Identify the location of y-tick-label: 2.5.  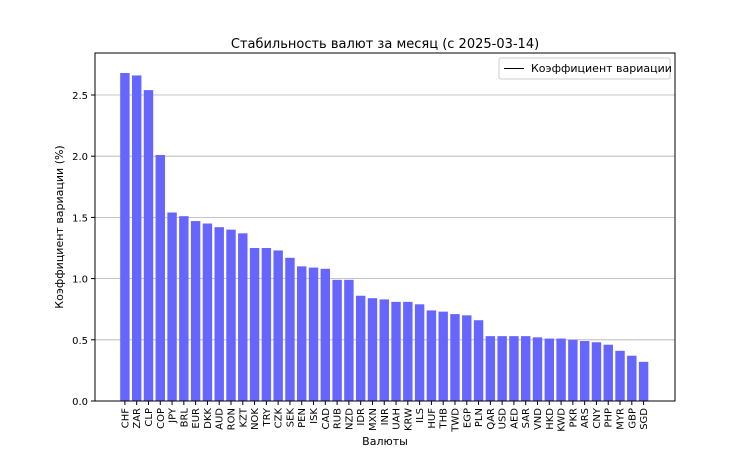
(80, 96).